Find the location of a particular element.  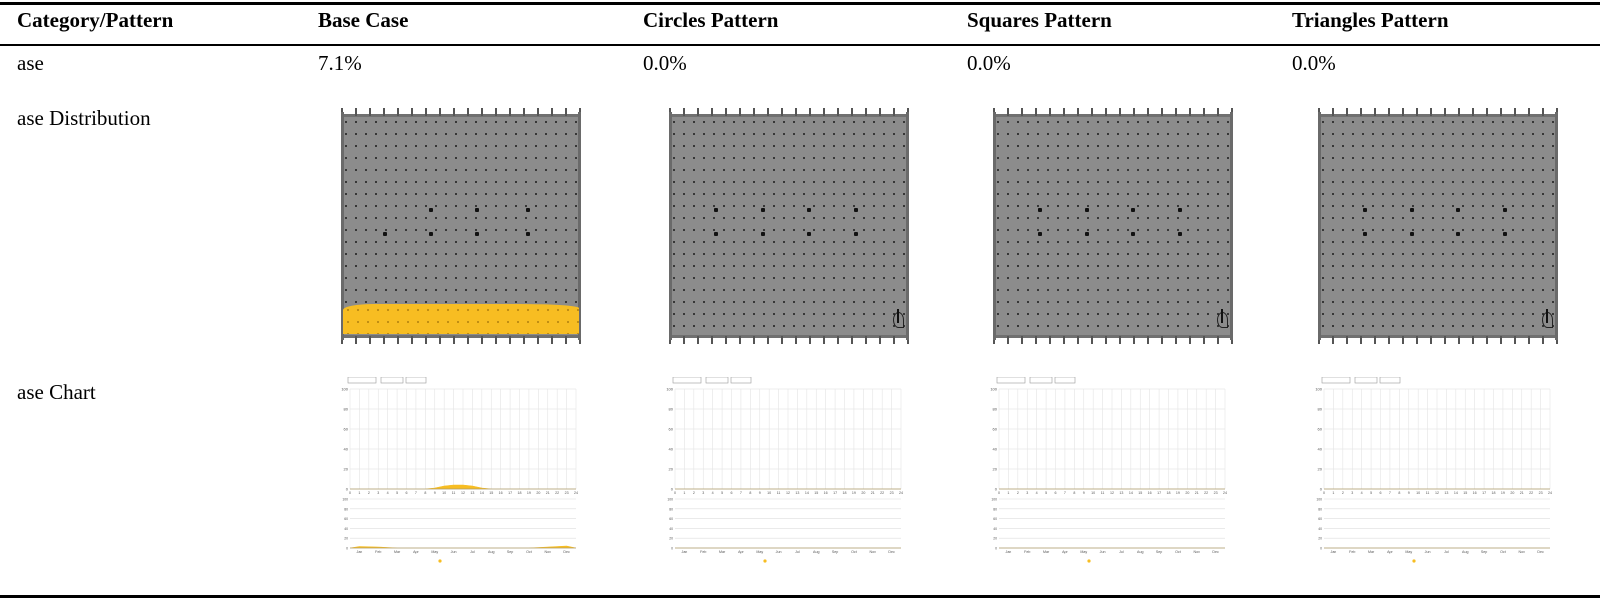

distribution-plan-base-case is located at coordinates (461, 226).